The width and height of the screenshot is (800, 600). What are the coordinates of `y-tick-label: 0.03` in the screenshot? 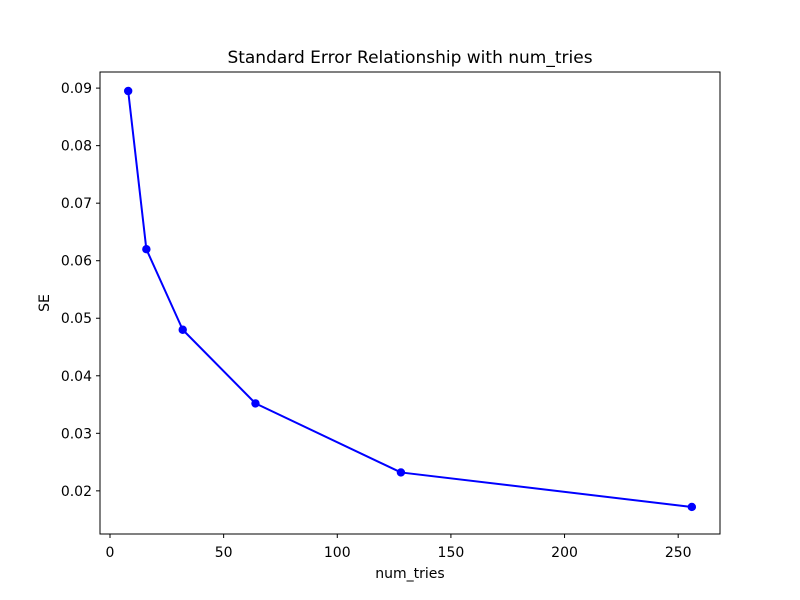 It's located at (76, 434).